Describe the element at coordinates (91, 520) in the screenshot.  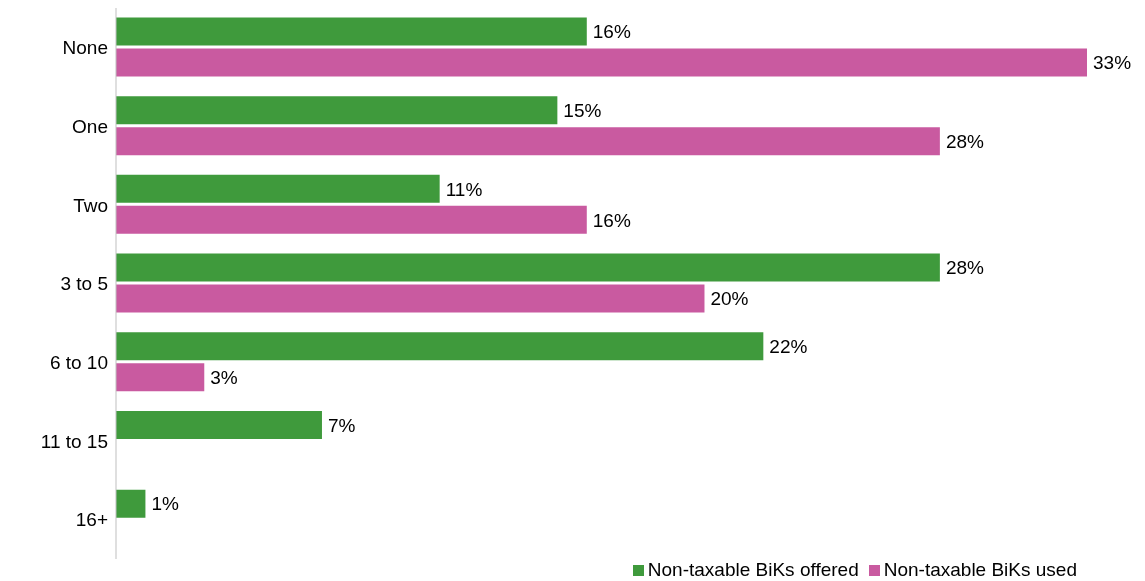
I see `y-tick-label: 16+` at that location.